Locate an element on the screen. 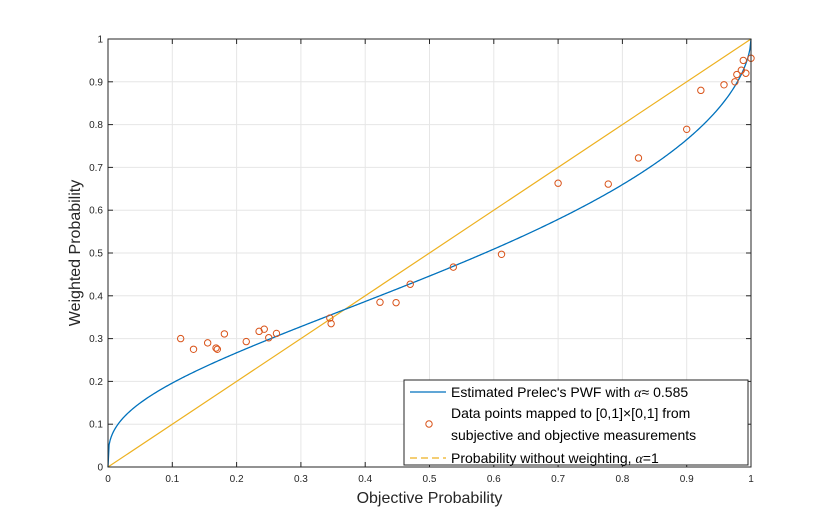 This screenshot has height=525, width=830. x-tick-label: 0.7 is located at coordinates (558, 479).